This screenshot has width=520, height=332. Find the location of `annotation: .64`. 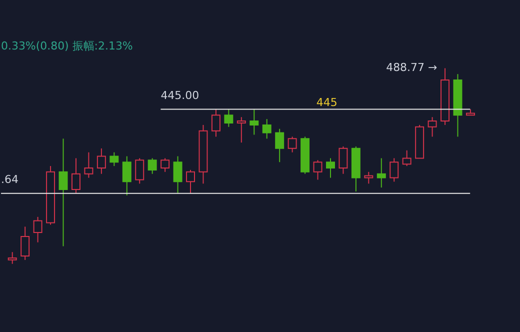

annotation: .64 is located at coordinates (9, 179).